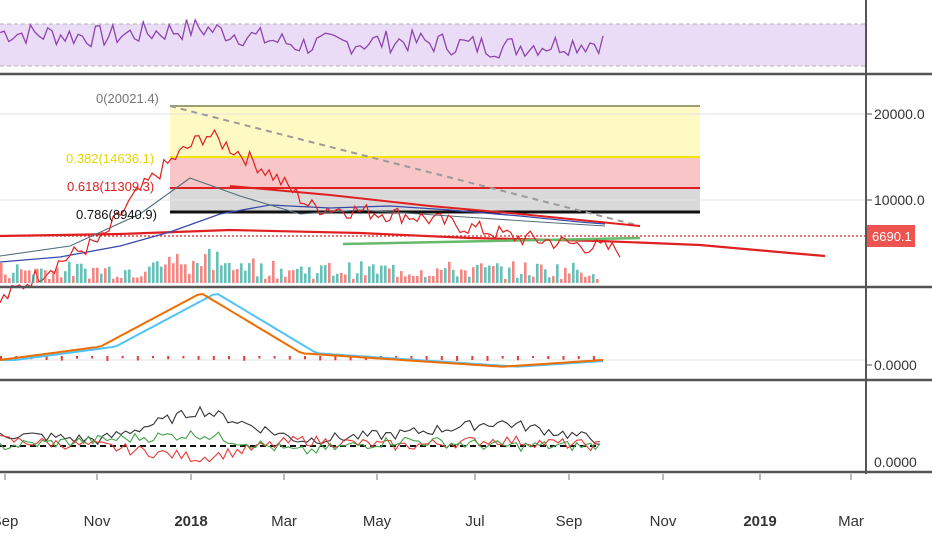 The image size is (932, 555). What do you see at coordinates (9, 521) in the screenshot?
I see `x-label-sep-2017: Sep` at bounding box center [9, 521].